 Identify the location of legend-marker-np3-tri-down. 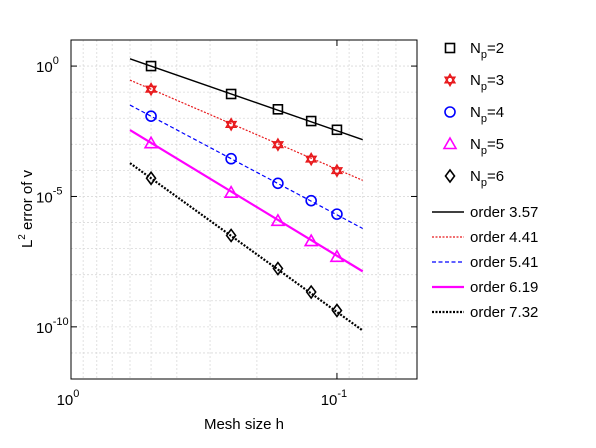
(450, 82).